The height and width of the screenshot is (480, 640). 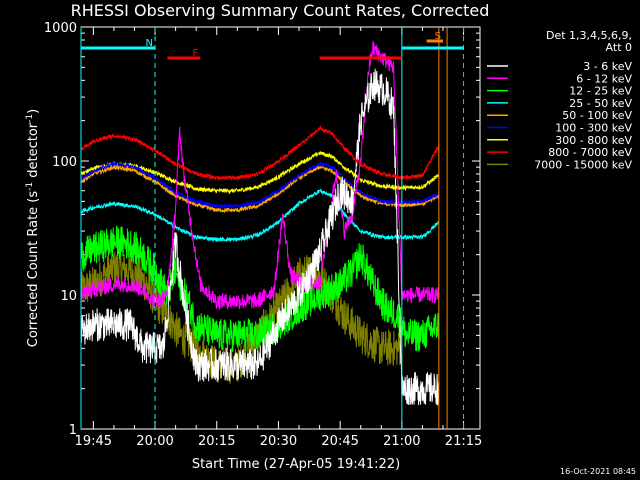 I want to click on y-tick-label: 1, so click(x=73, y=430).